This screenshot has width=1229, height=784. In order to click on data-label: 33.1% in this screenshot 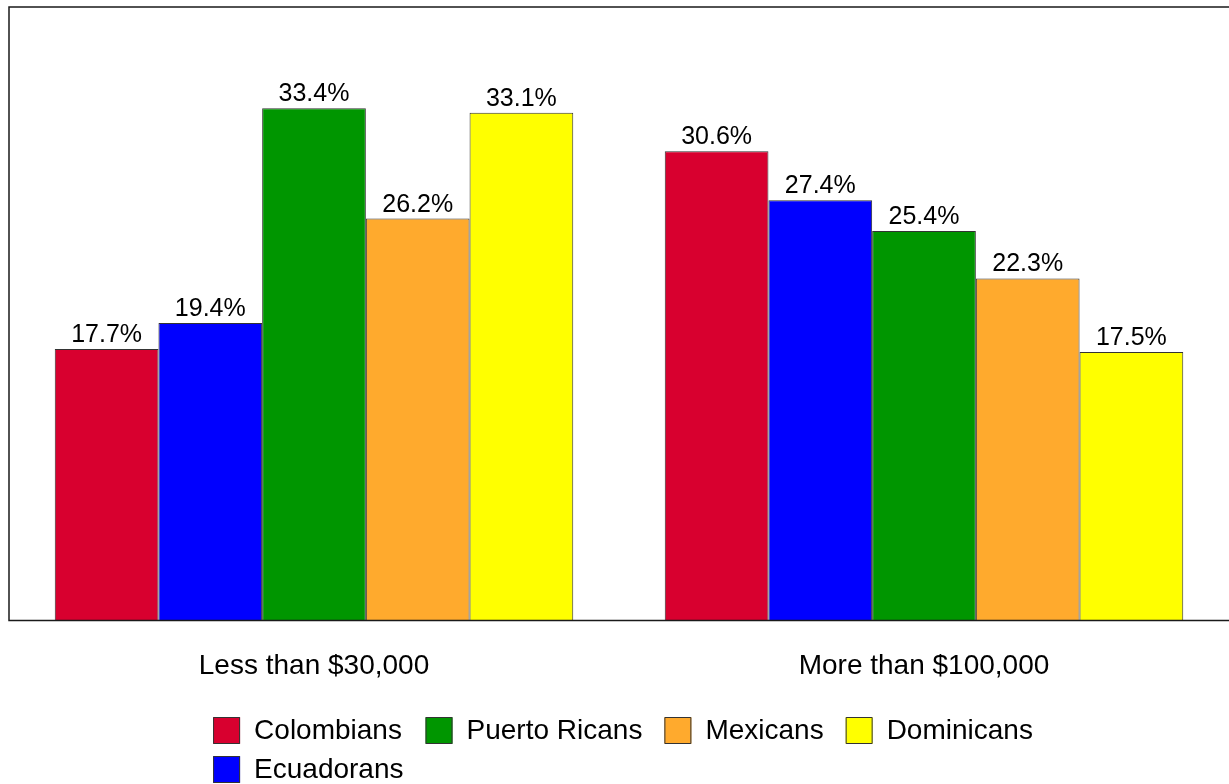, I will do `click(521, 96)`.